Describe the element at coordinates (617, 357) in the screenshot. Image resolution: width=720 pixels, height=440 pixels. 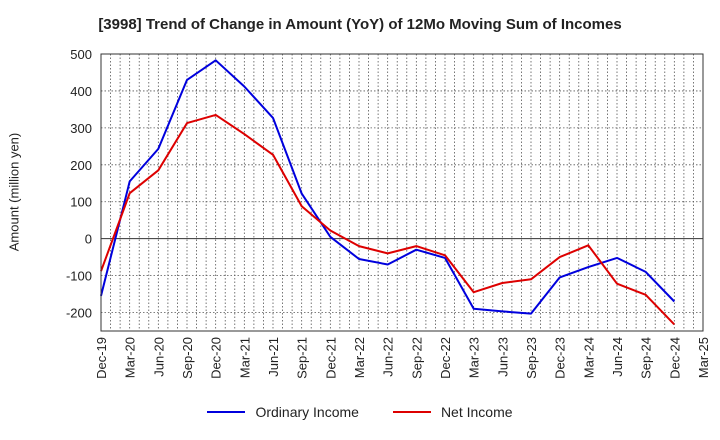
I see `x-tick-label: Jun-24` at that location.